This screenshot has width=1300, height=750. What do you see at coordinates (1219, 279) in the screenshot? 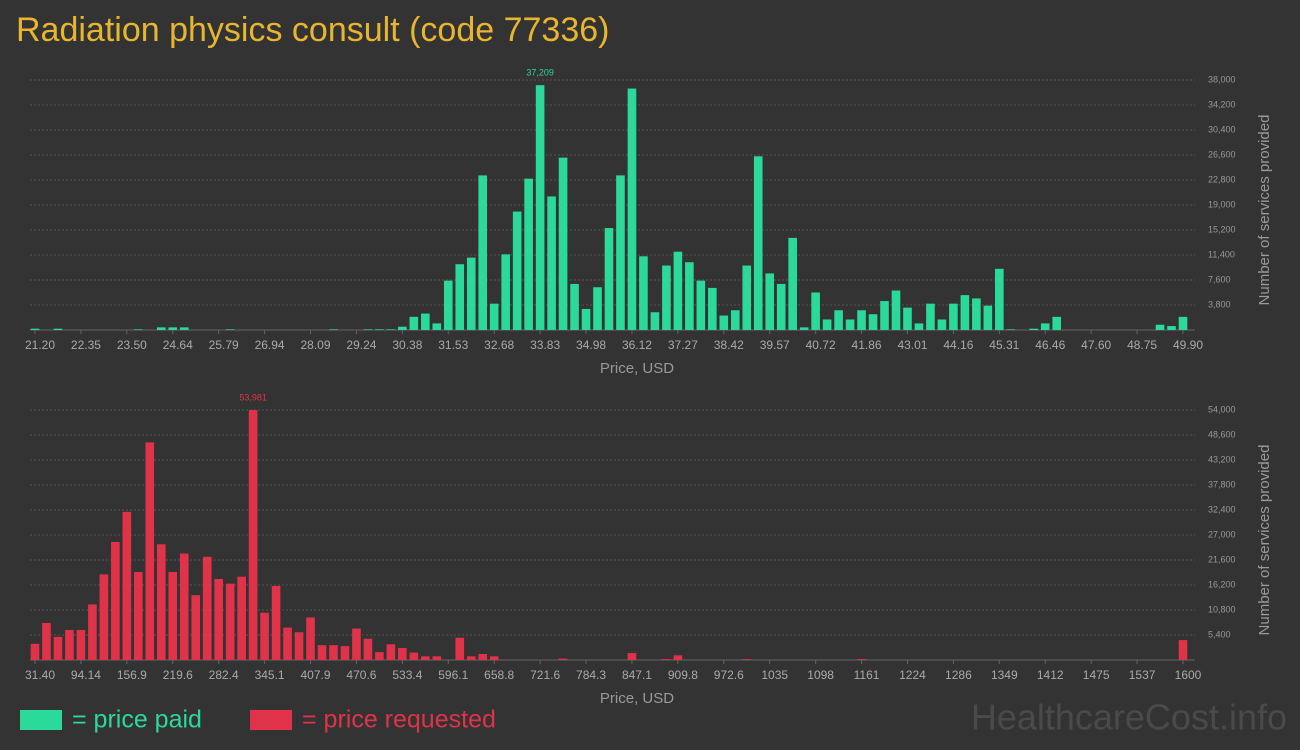
I see `y-tick-label: 7,600` at bounding box center [1219, 279].